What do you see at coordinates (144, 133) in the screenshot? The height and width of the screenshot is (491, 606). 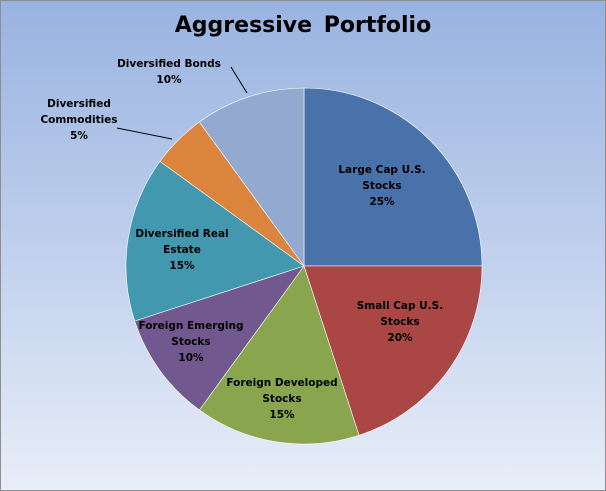 I see `leader-line-diversified-commodities` at bounding box center [144, 133].